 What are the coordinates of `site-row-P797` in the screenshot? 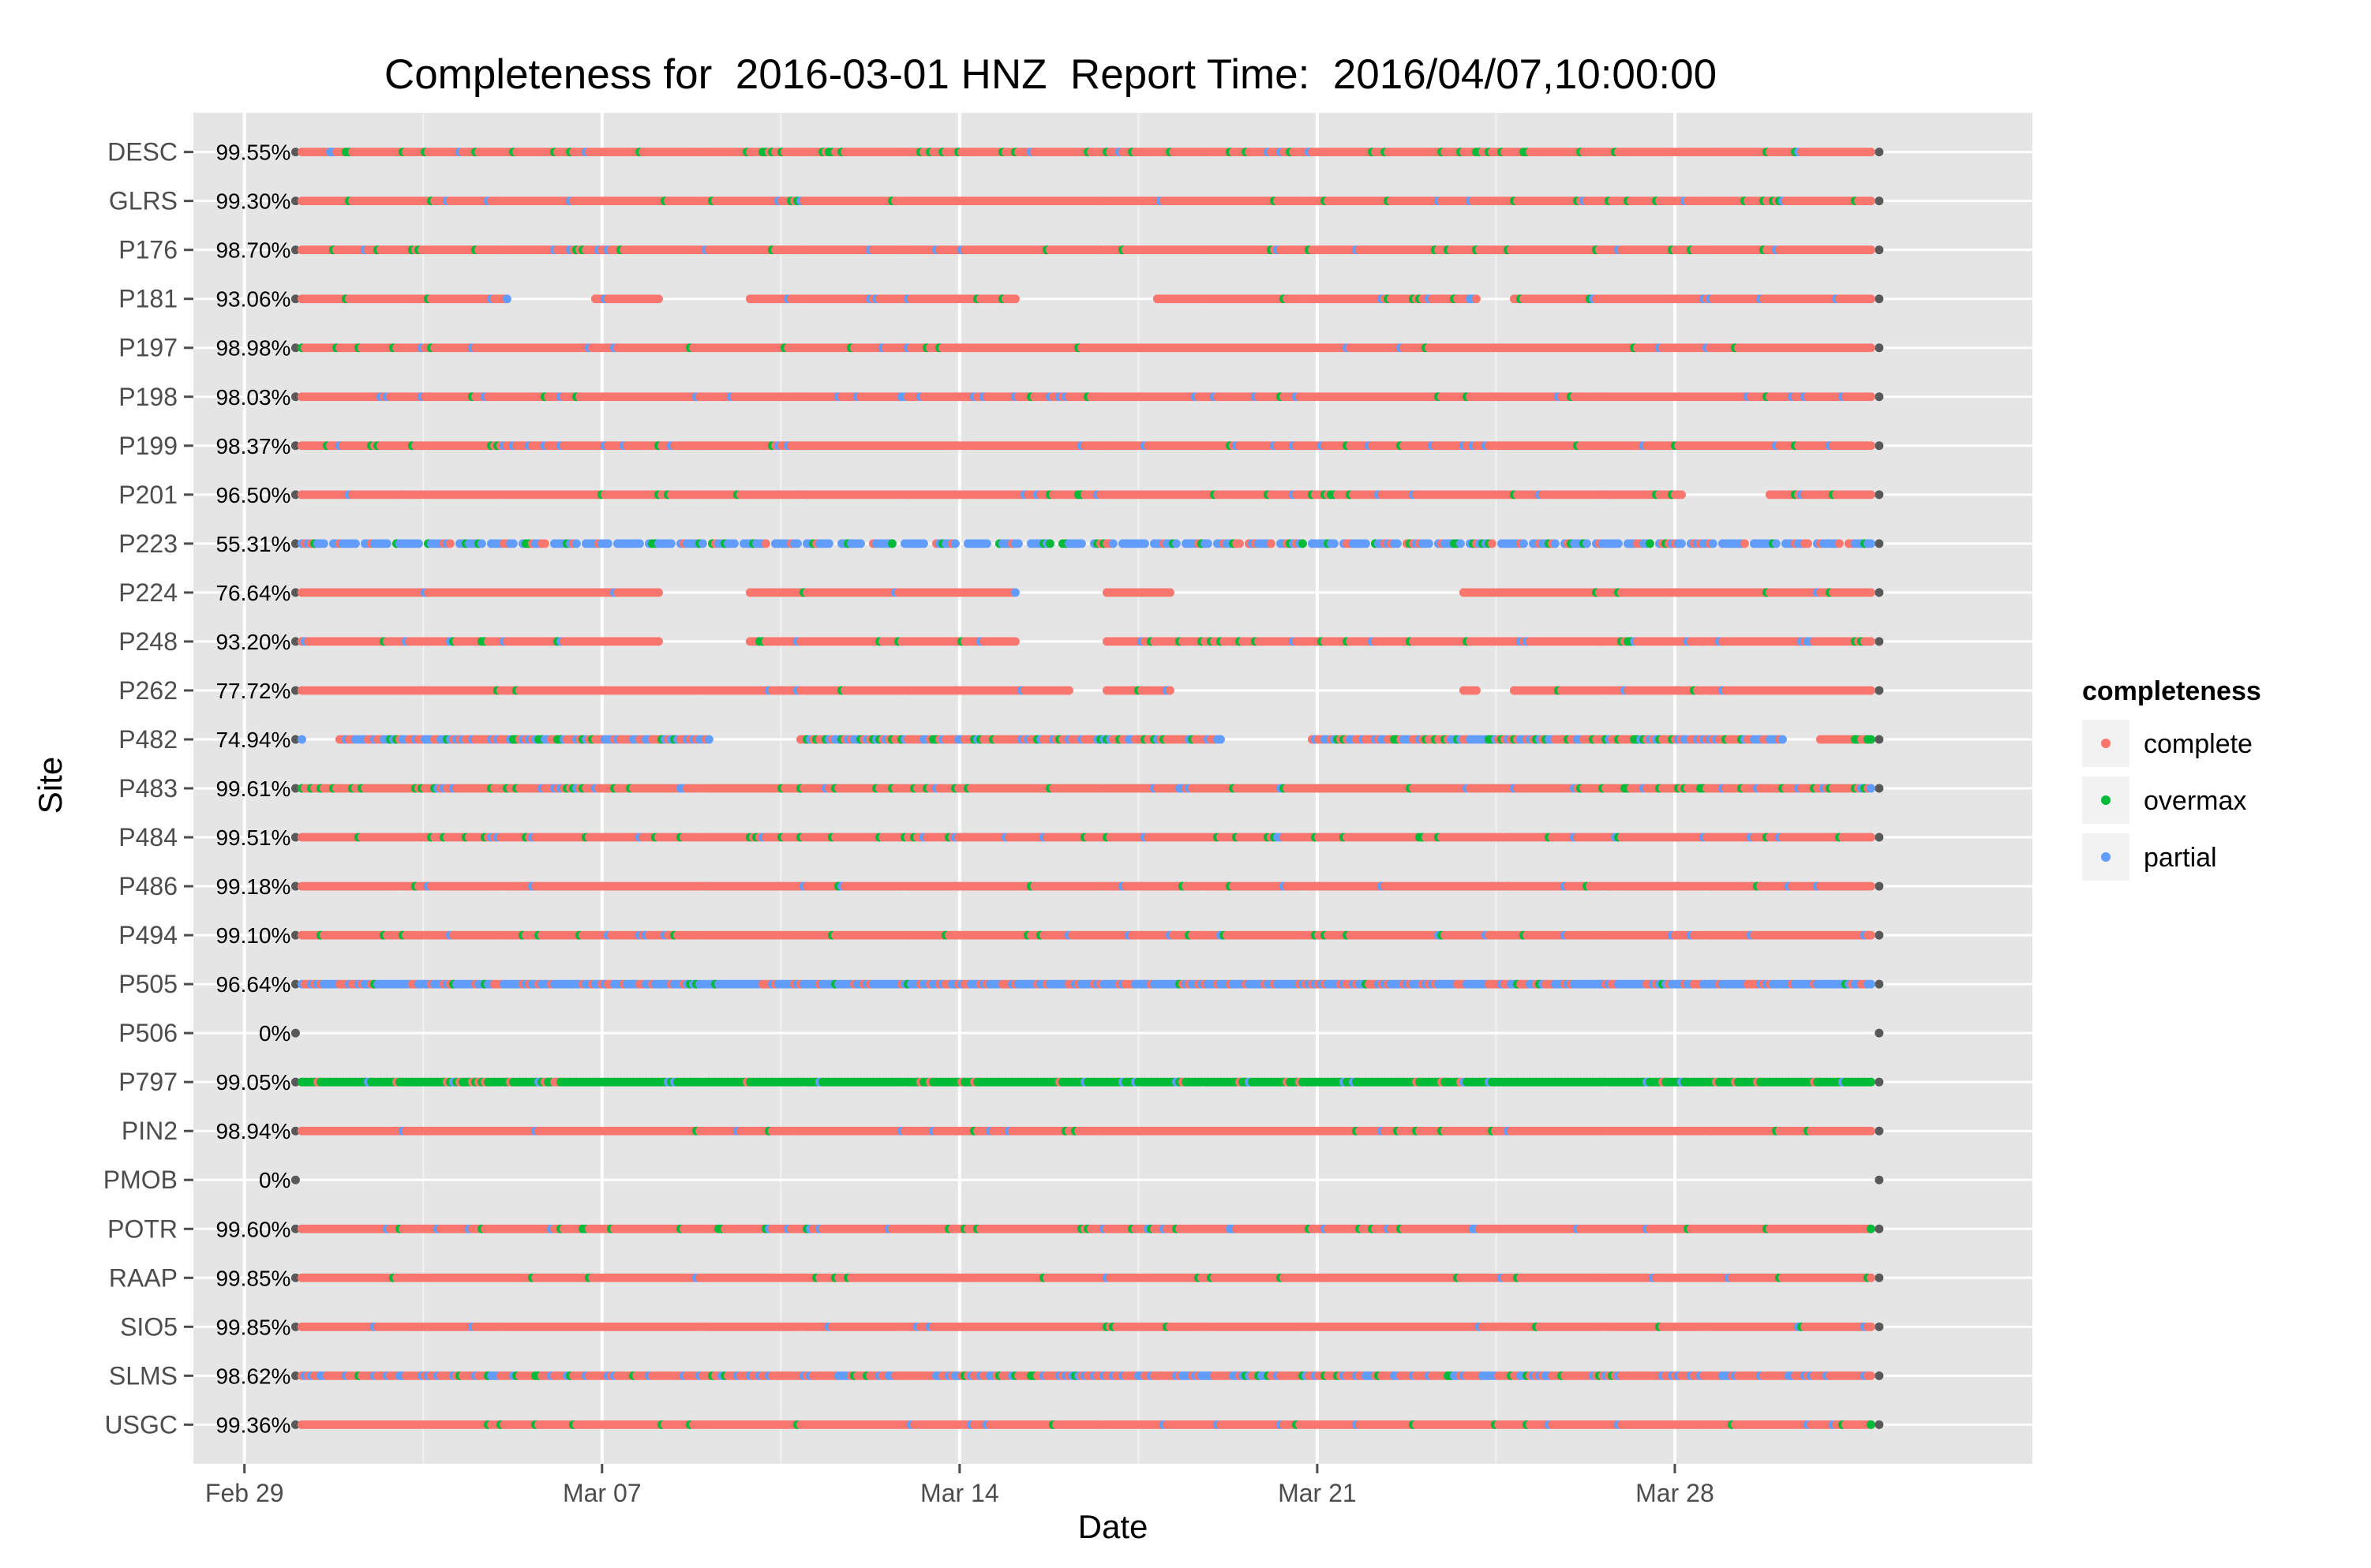 It's located at (1087, 1082).